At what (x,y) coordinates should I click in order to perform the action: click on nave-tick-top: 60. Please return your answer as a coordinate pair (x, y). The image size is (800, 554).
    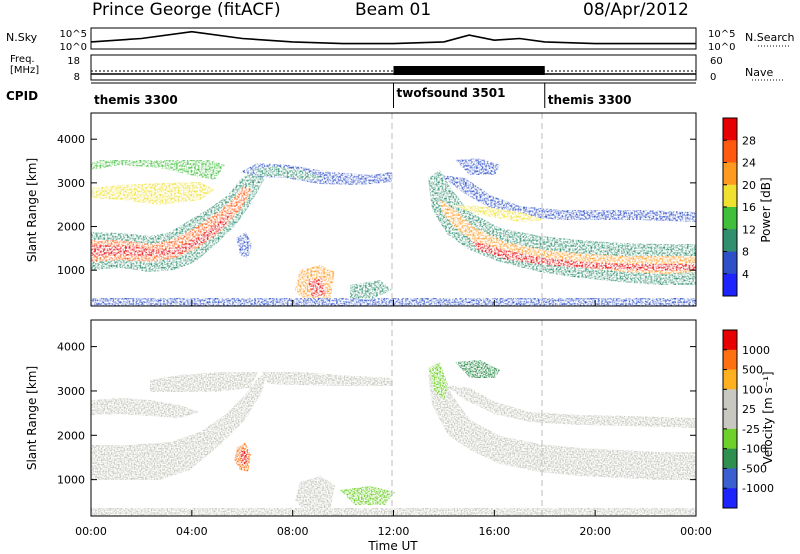
    Looking at the image, I should click on (716, 61).